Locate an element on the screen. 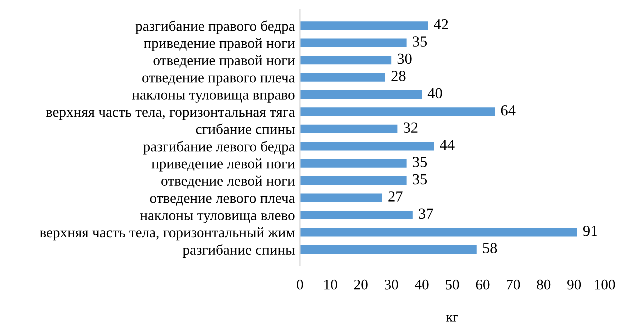  data-label: 91 is located at coordinates (590, 231).